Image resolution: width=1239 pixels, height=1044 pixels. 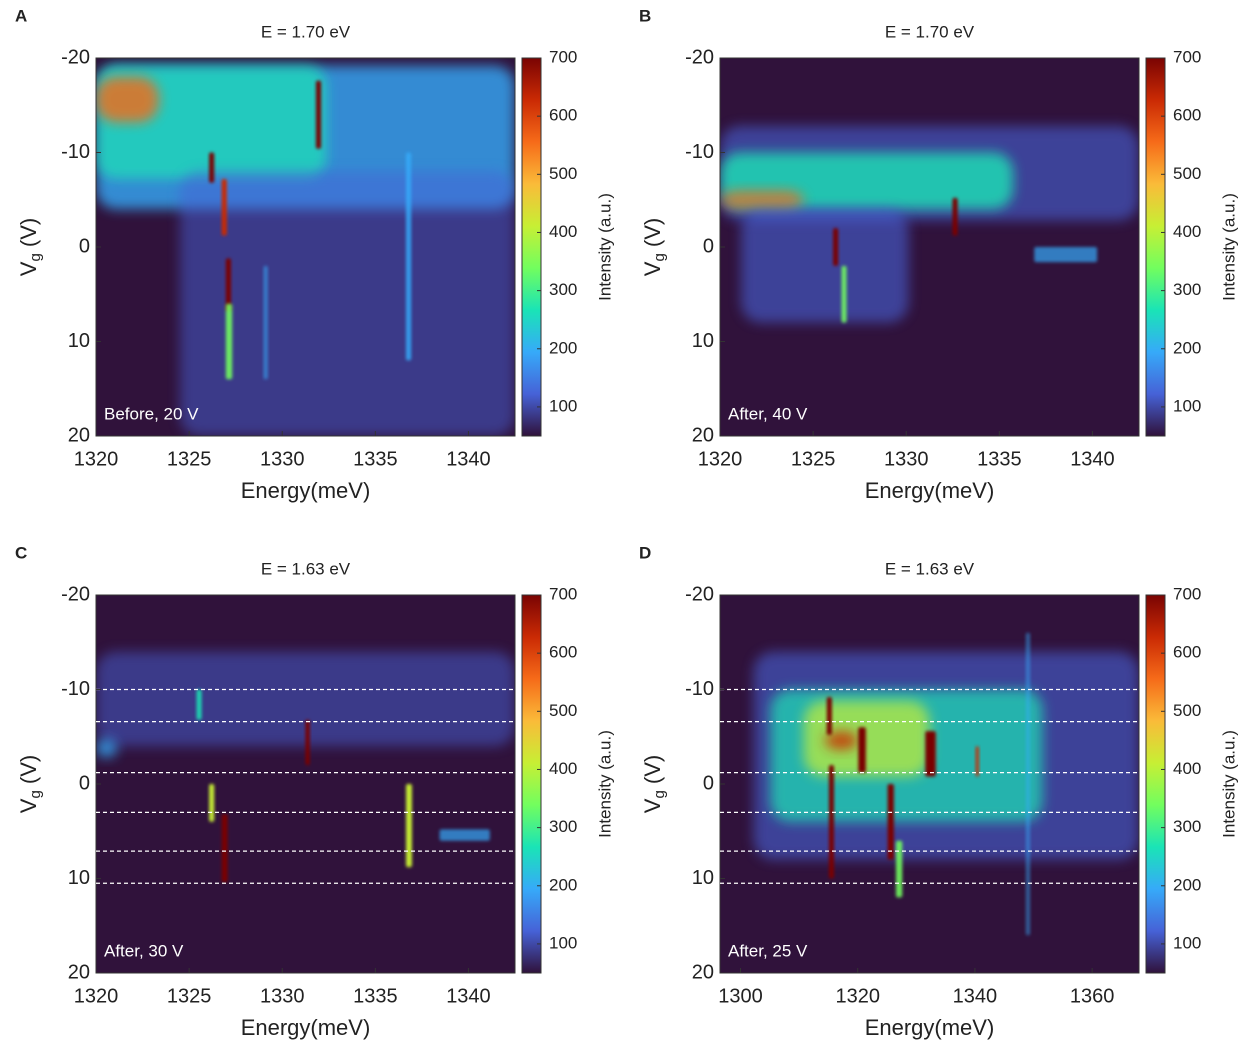 What do you see at coordinates (703, 972) in the screenshot?
I see `y-tick-label: 20` at bounding box center [703, 972].